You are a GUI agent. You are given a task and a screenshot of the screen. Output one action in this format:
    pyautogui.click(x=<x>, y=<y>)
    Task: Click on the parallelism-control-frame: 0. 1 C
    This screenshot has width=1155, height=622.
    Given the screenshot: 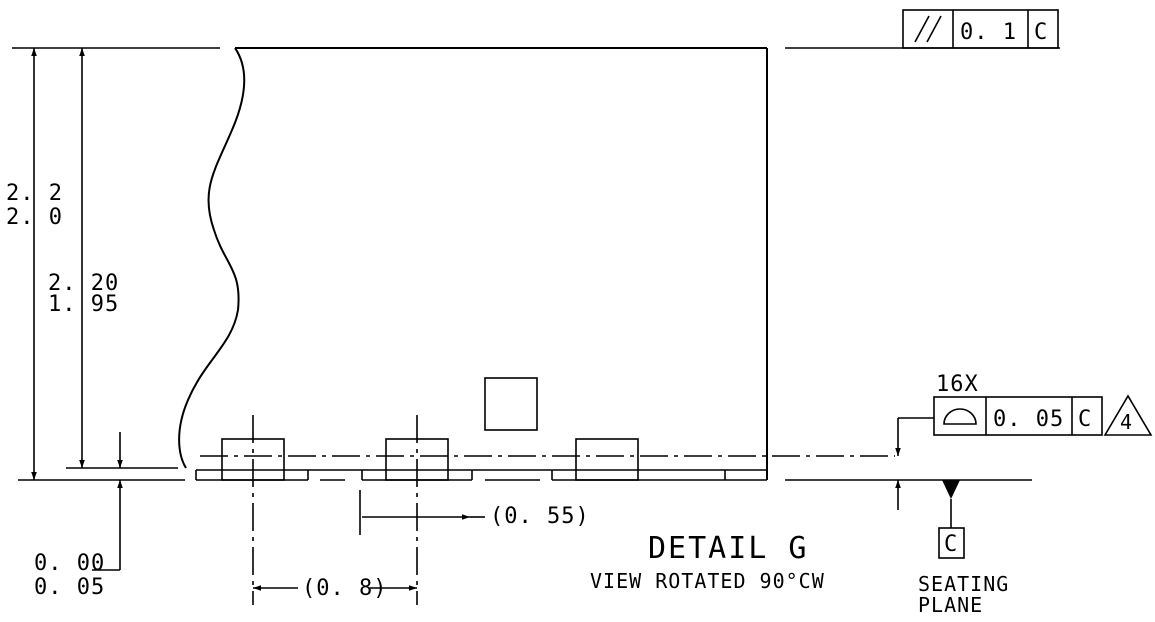 What is the action you would take?
    pyautogui.click(x=980, y=29)
    